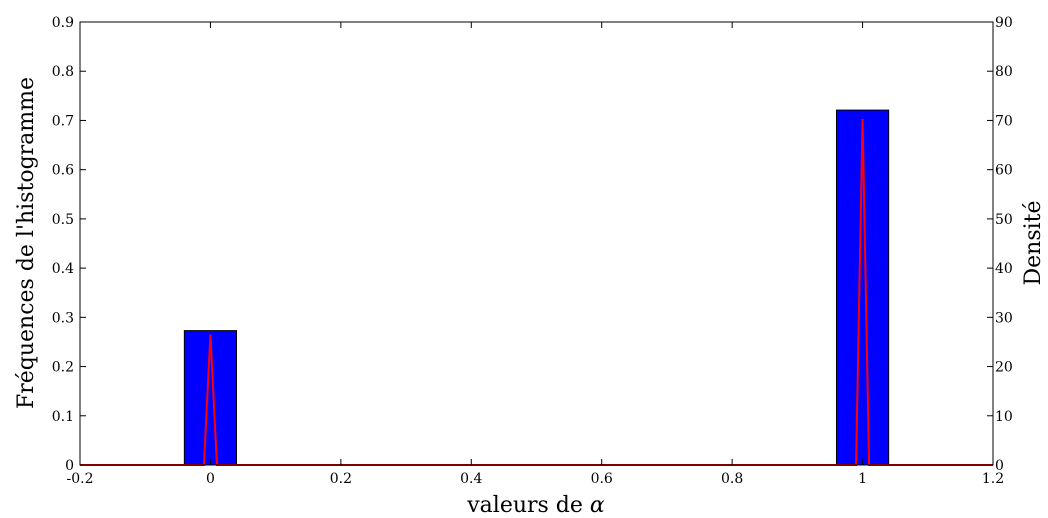 This screenshot has height=518, width=1048. I want to click on y-tick-label: 0.5, so click(63, 220).